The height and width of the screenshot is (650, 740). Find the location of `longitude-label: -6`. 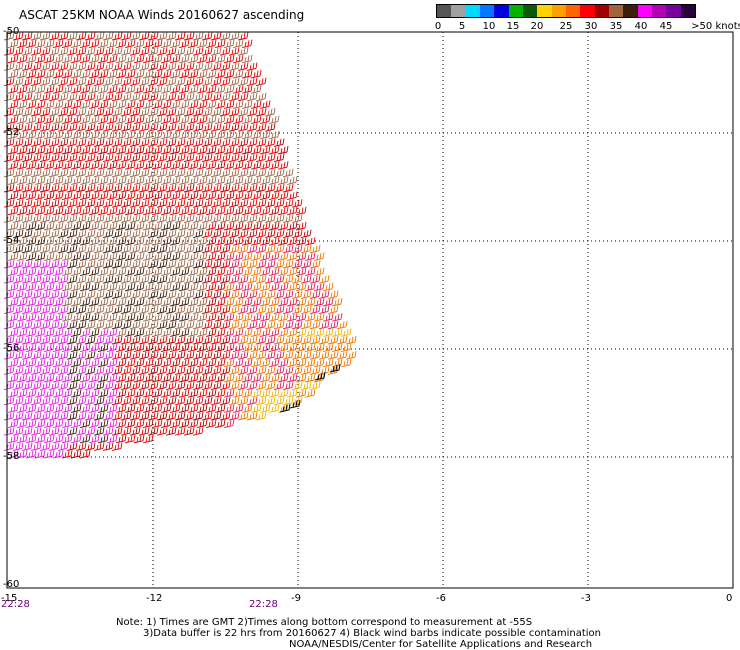

longitude-label: -6 is located at coordinates (441, 598).